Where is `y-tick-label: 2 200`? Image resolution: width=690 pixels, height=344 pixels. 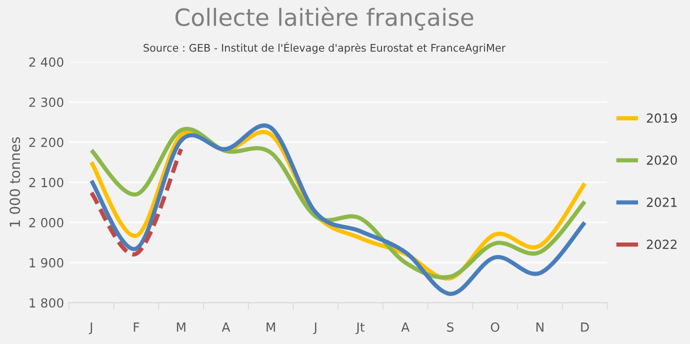 y-tick-label: 2 200 is located at coordinates (46, 143).